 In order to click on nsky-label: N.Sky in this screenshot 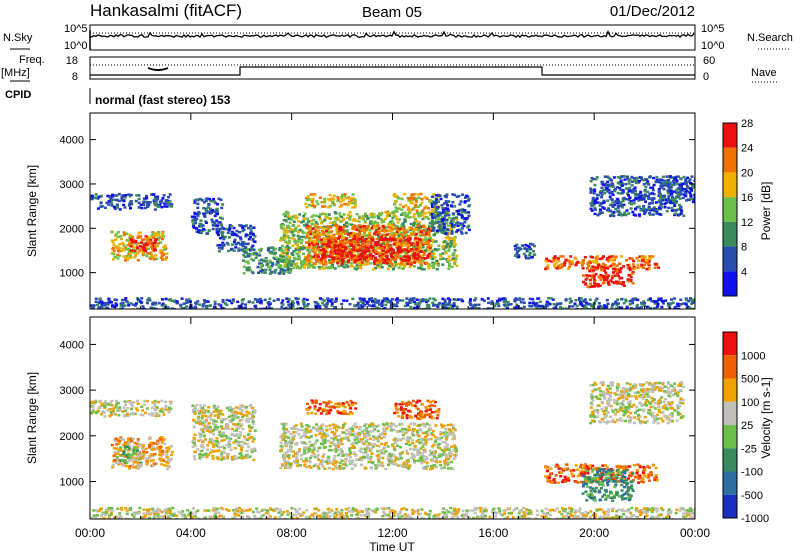, I will do `click(18, 38)`.